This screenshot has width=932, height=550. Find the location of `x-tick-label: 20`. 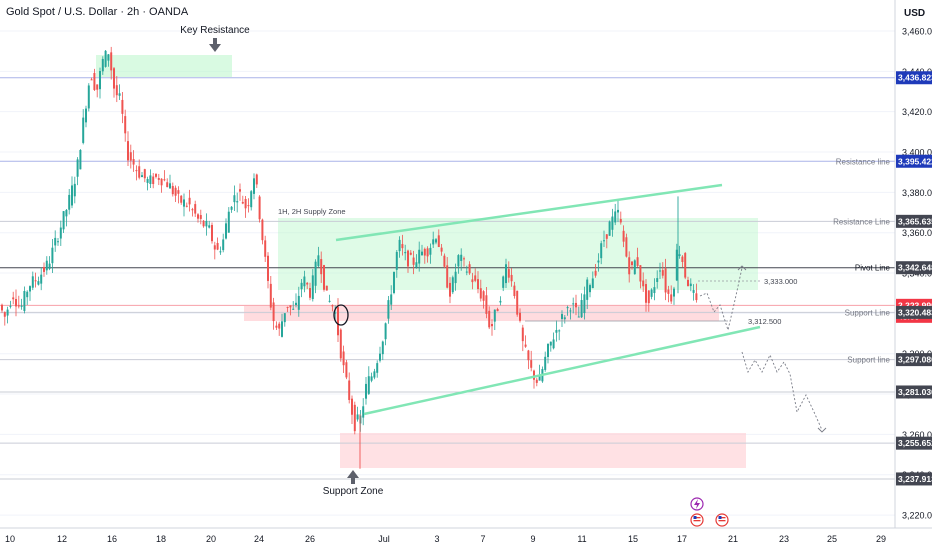

x-tick-label: 20 is located at coordinates (211, 539).